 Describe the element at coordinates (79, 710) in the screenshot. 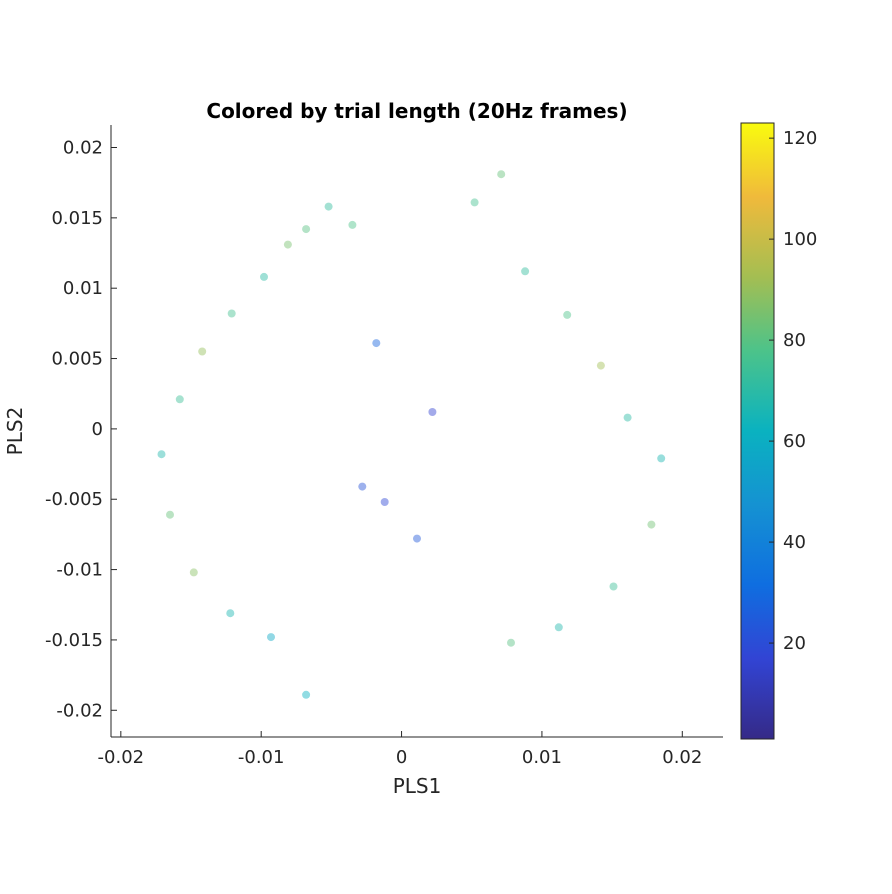

I see `y-tick-label: -0.02` at that location.